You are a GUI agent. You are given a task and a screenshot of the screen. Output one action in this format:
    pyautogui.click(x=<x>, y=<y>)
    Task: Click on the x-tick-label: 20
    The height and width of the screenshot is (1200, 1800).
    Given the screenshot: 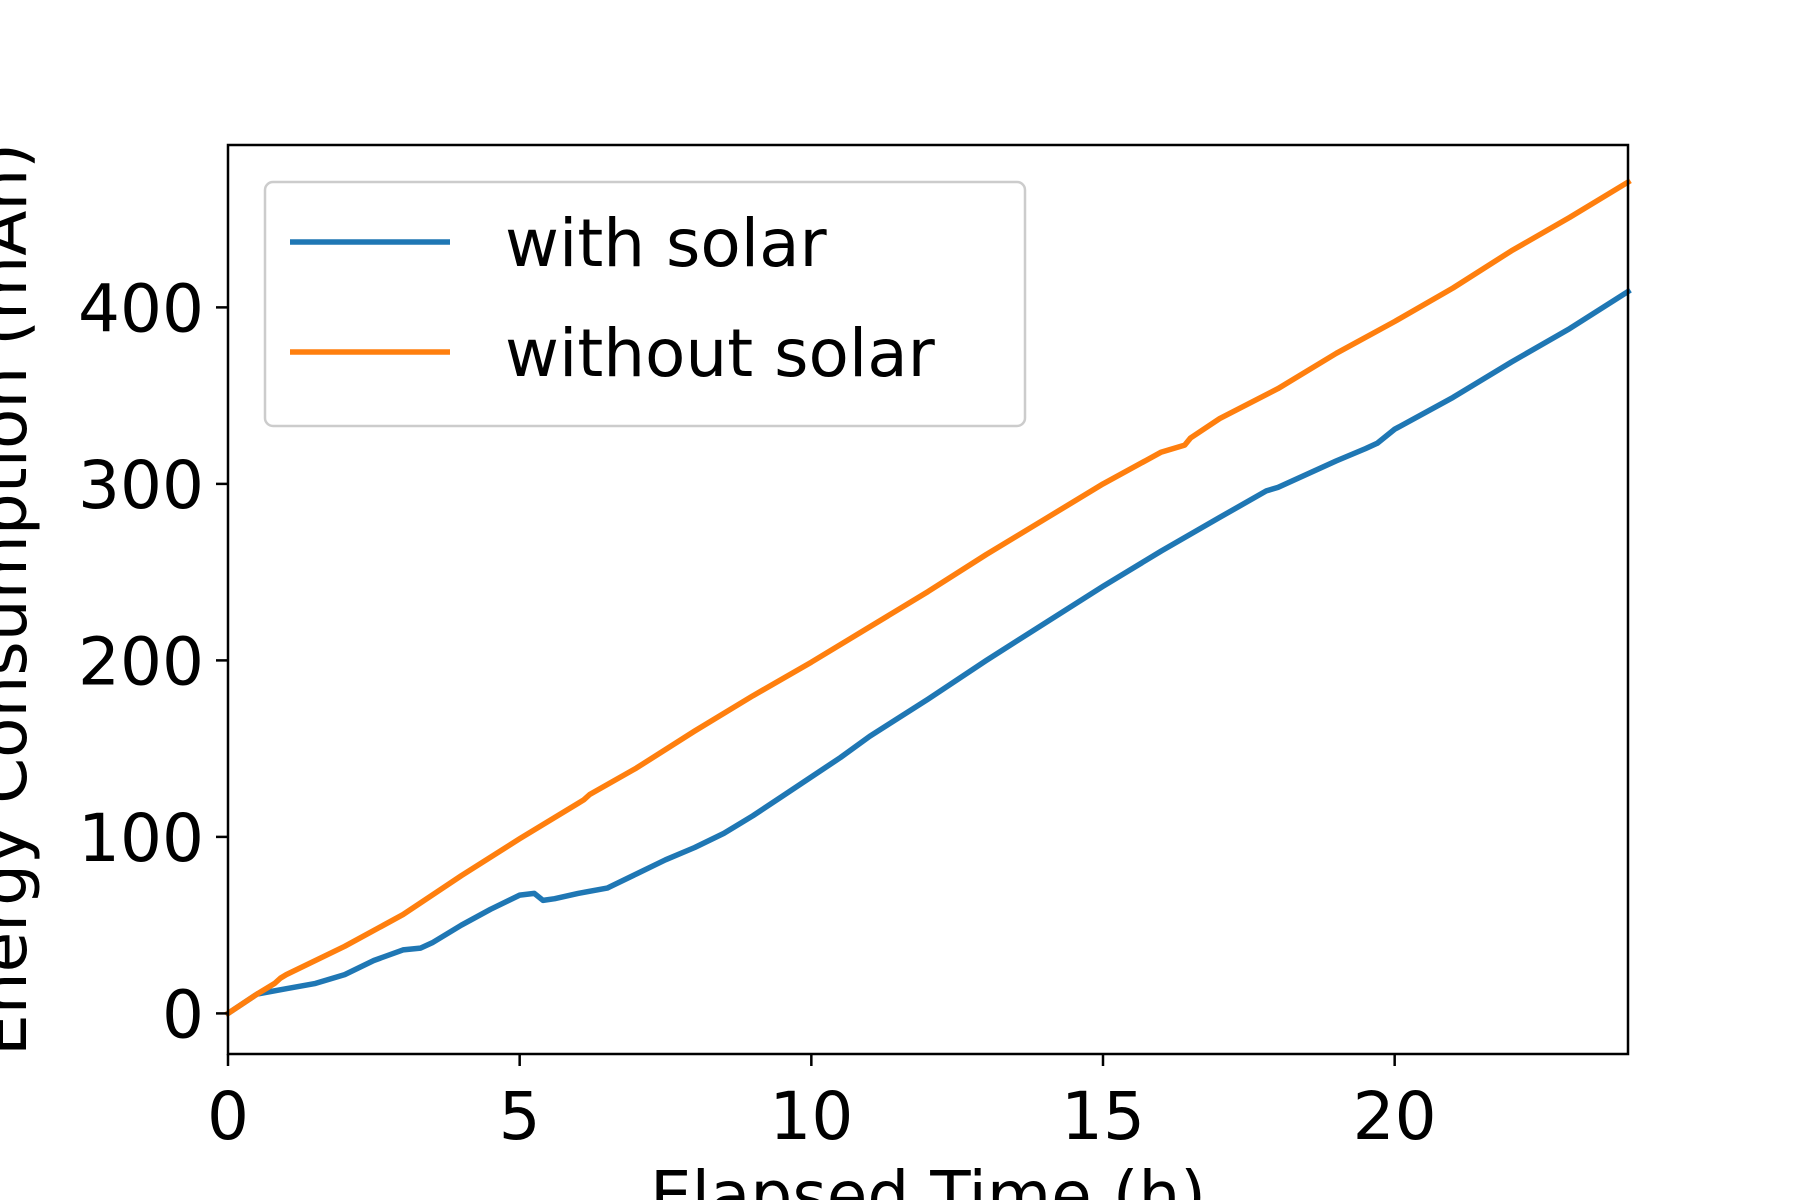 What is the action you would take?
    pyautogui.click(x=1395, y=1116)
    